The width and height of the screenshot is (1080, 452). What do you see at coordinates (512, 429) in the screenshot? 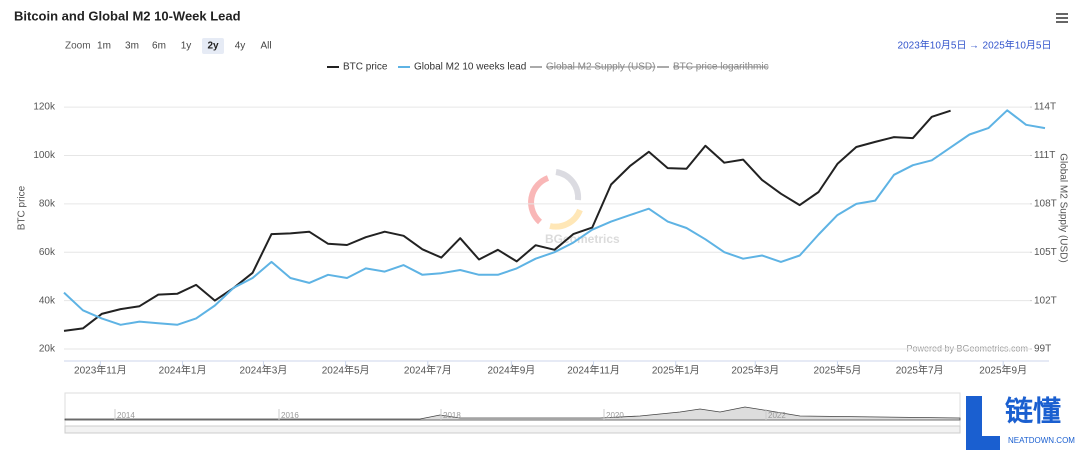
I see `scrollbar` at bounding box center [512, 429].